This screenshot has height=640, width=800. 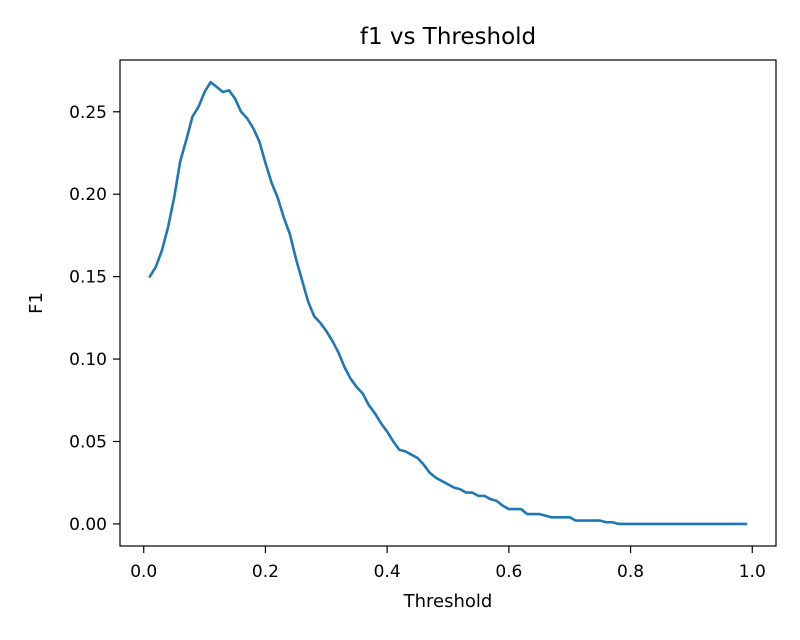 I want to click on x-tick-label: 0.2, so click(x=265, y=572).